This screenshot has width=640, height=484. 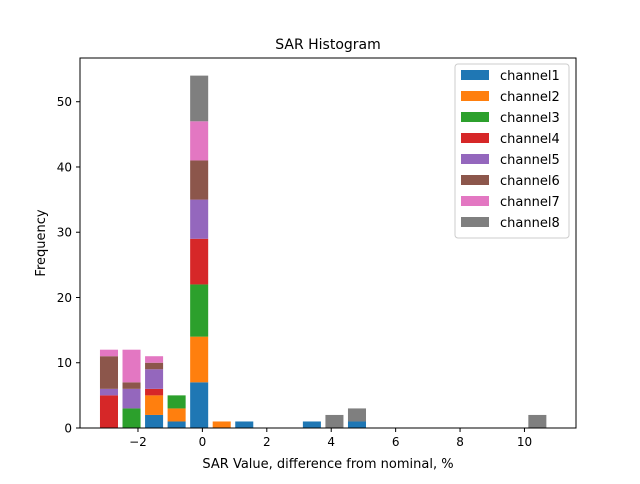 I want to click on legend-swatch-channel7, so click(x=475, y=201).